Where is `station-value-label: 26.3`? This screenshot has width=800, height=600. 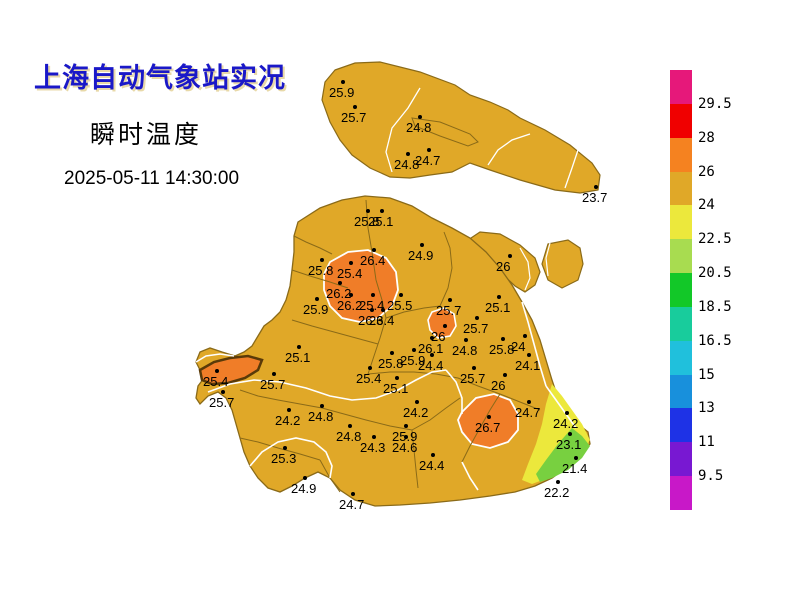 station-value-label: 26.3 is located at coordinates (371, 320).